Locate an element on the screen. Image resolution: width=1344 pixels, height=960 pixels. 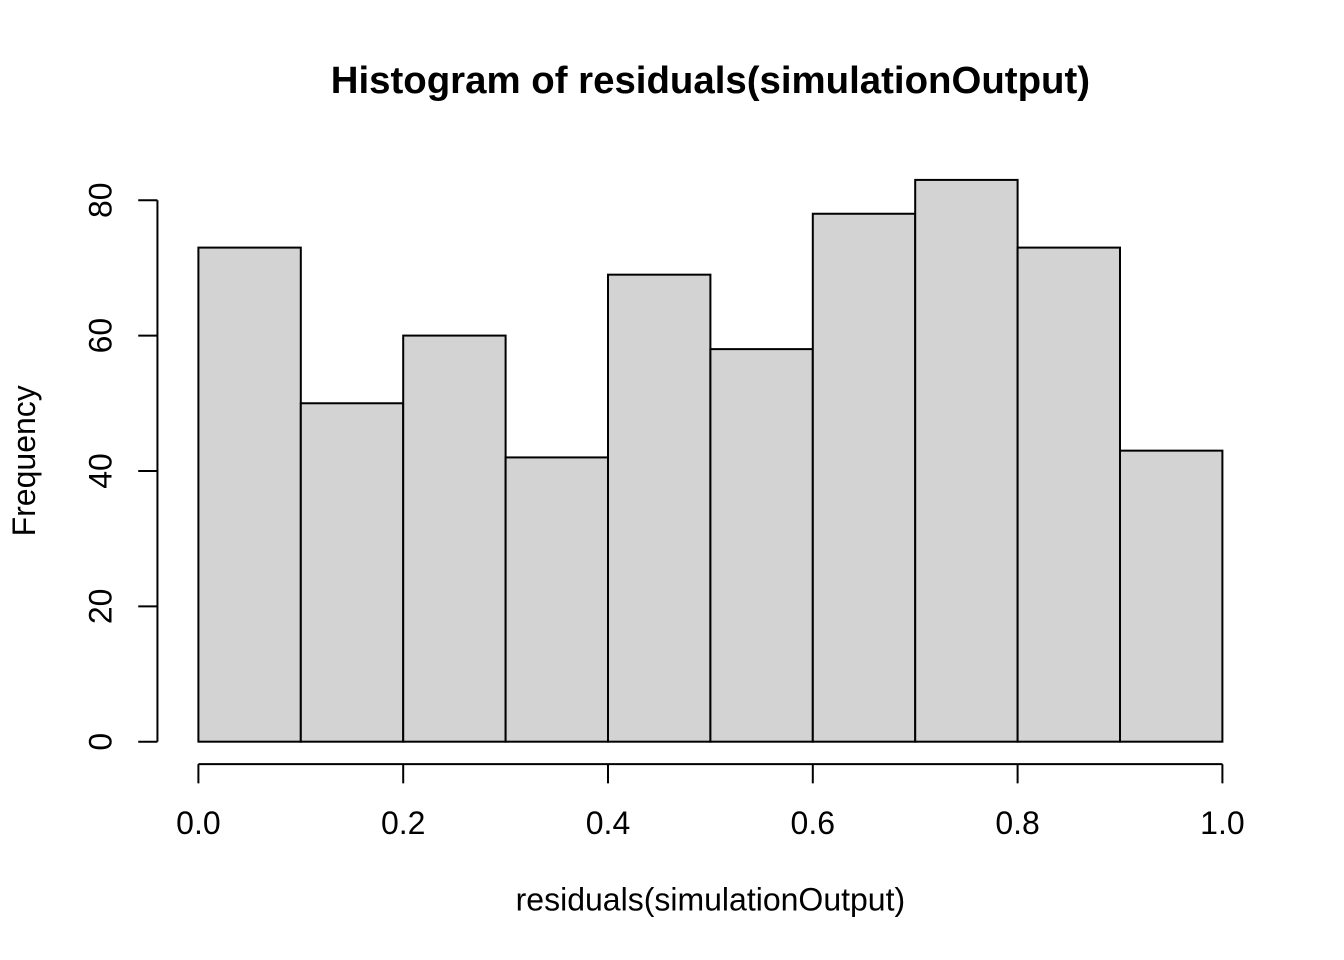
svg-text: 0.0 is located at coordinates (198, 823).